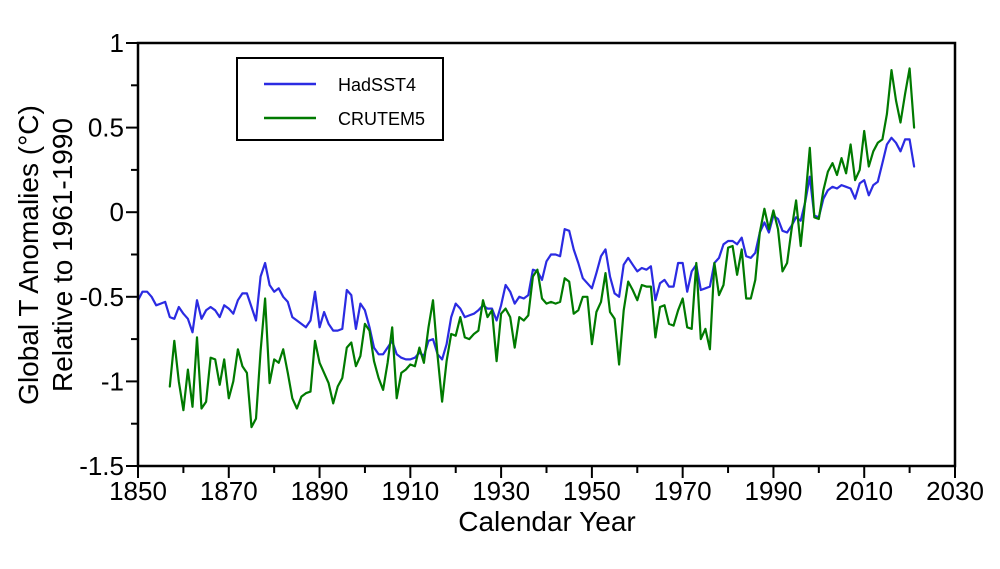 This screenshot has width=1000, height=569. I want to click on x-tick-label: 1910, so click(410, 491).